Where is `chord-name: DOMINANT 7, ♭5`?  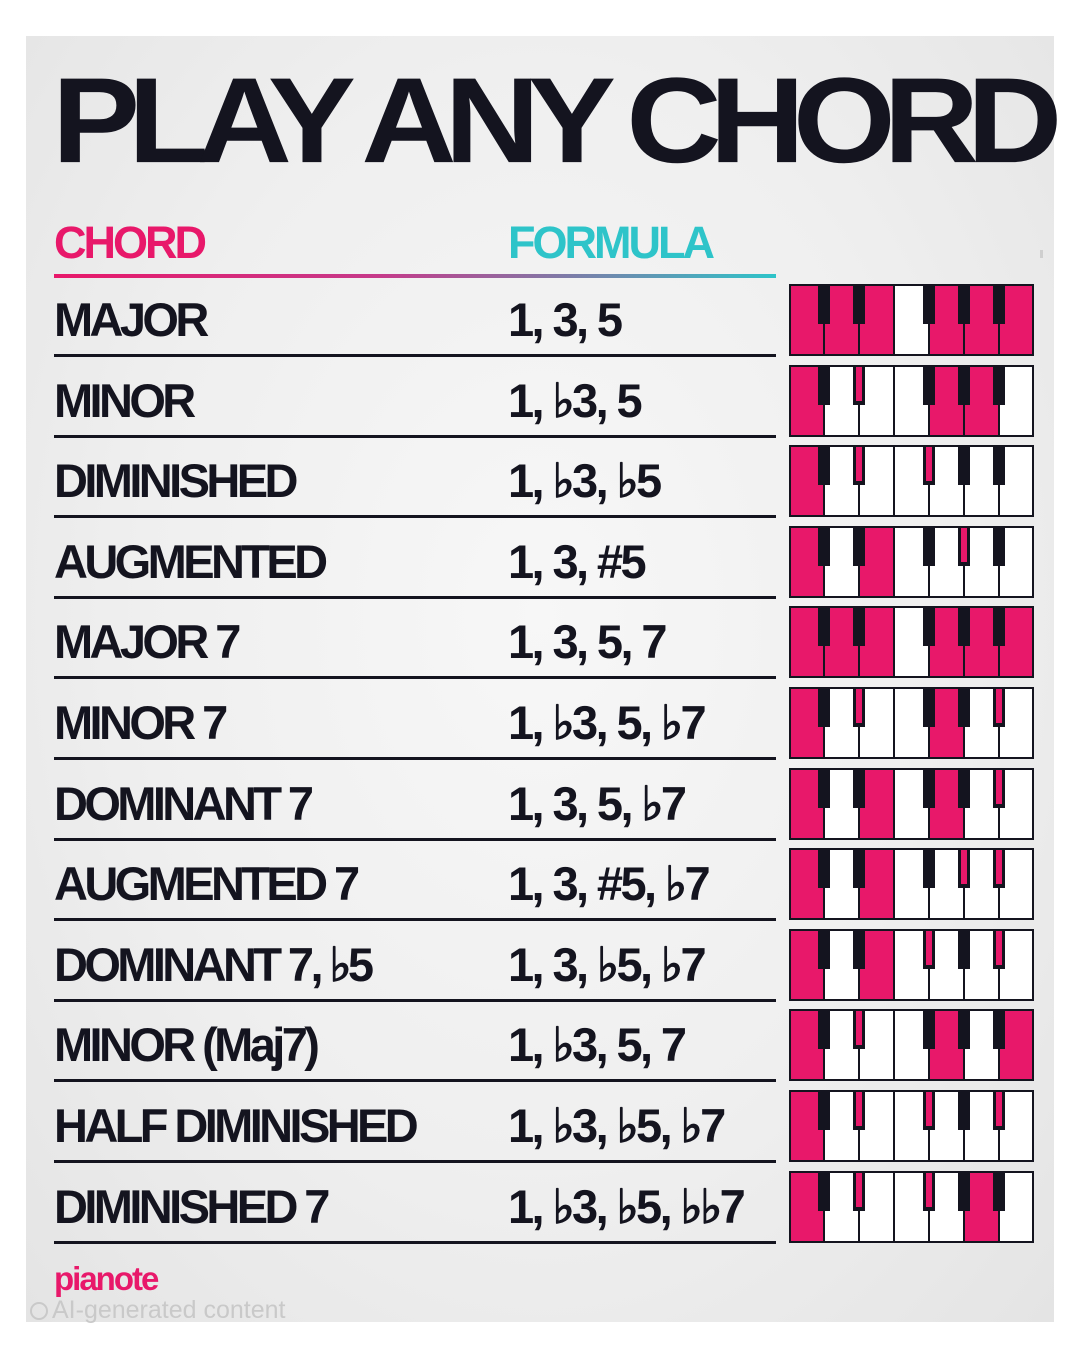
chord-name: DOMINANT 7, ♭5 is located at coordinates (214, 964).